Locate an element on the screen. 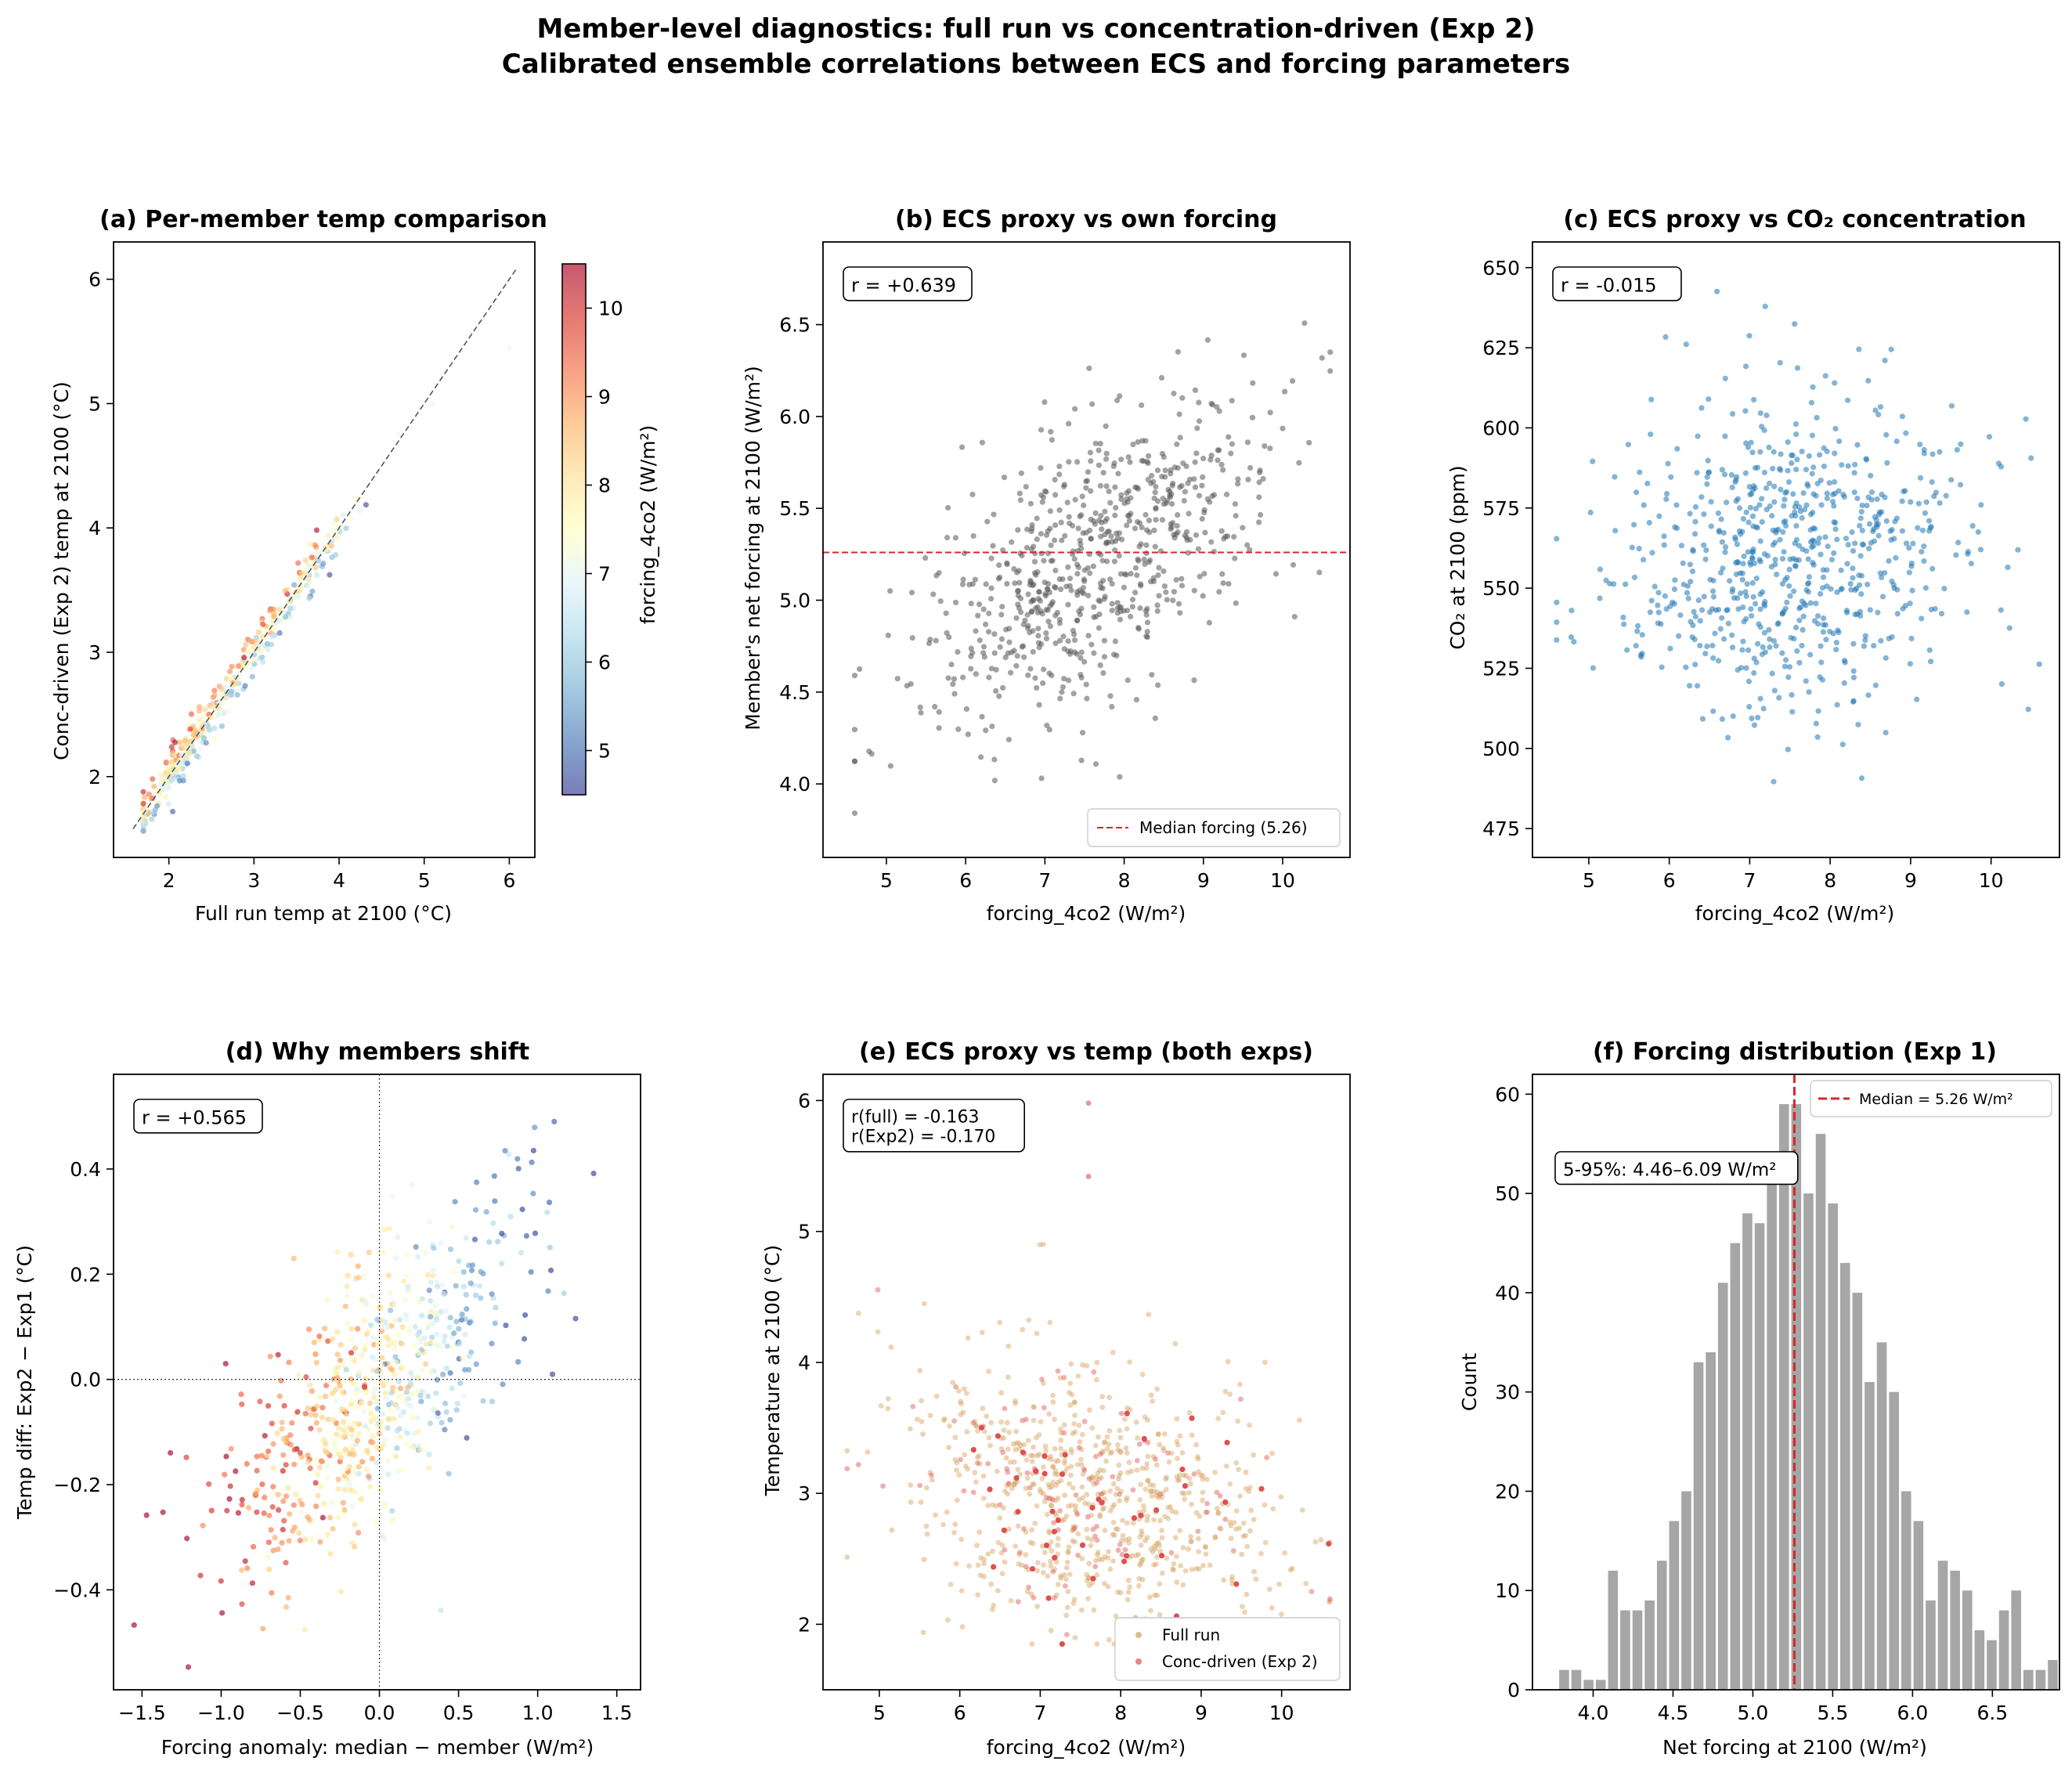  colorbar-tick-label: 9 is located at coordinates (604, 397).